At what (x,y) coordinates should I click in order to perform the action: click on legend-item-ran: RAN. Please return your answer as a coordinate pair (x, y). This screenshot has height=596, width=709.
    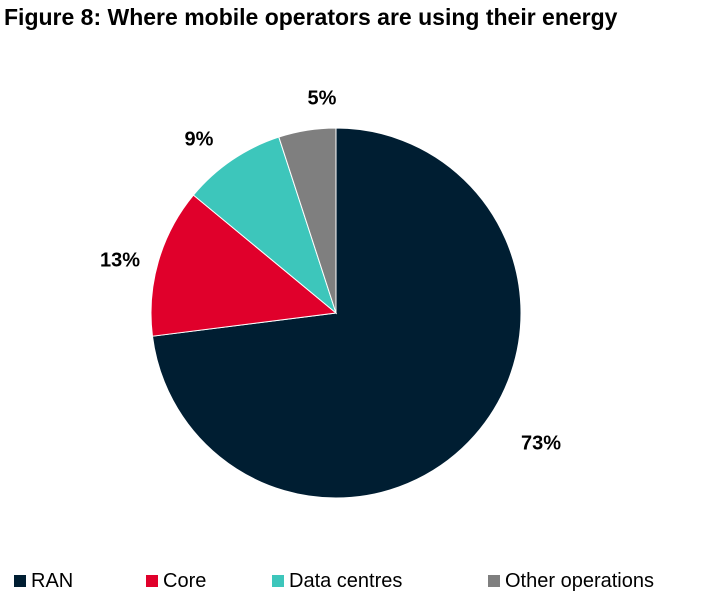
    Looking at the image, I should click on (43, 581).